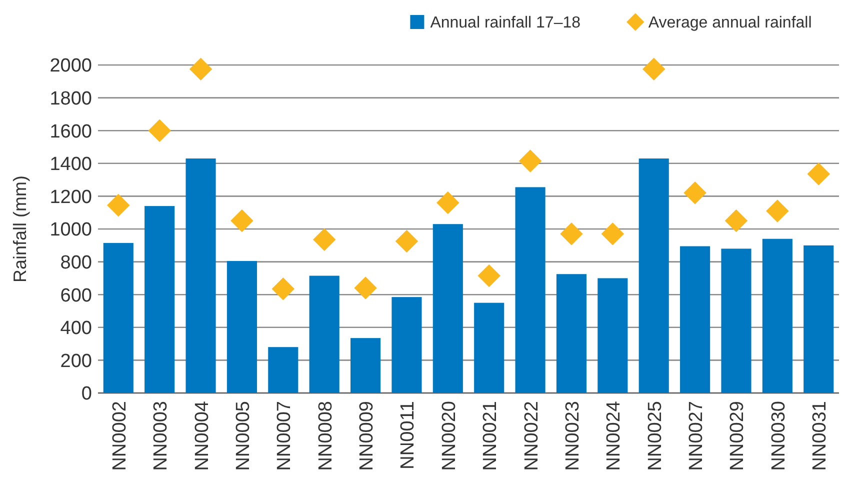 The image size is (849, 483). I want to click on x-tick-label: NN0025, so click(655, 436).